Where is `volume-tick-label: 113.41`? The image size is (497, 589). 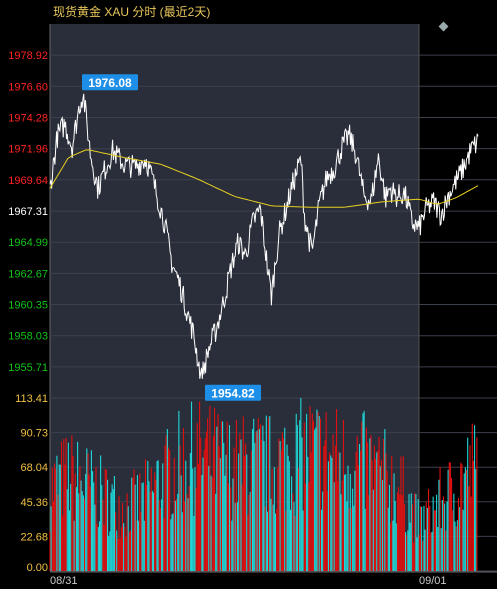 volume-tick-label: 113.41 is located at coordinates (31, 399).